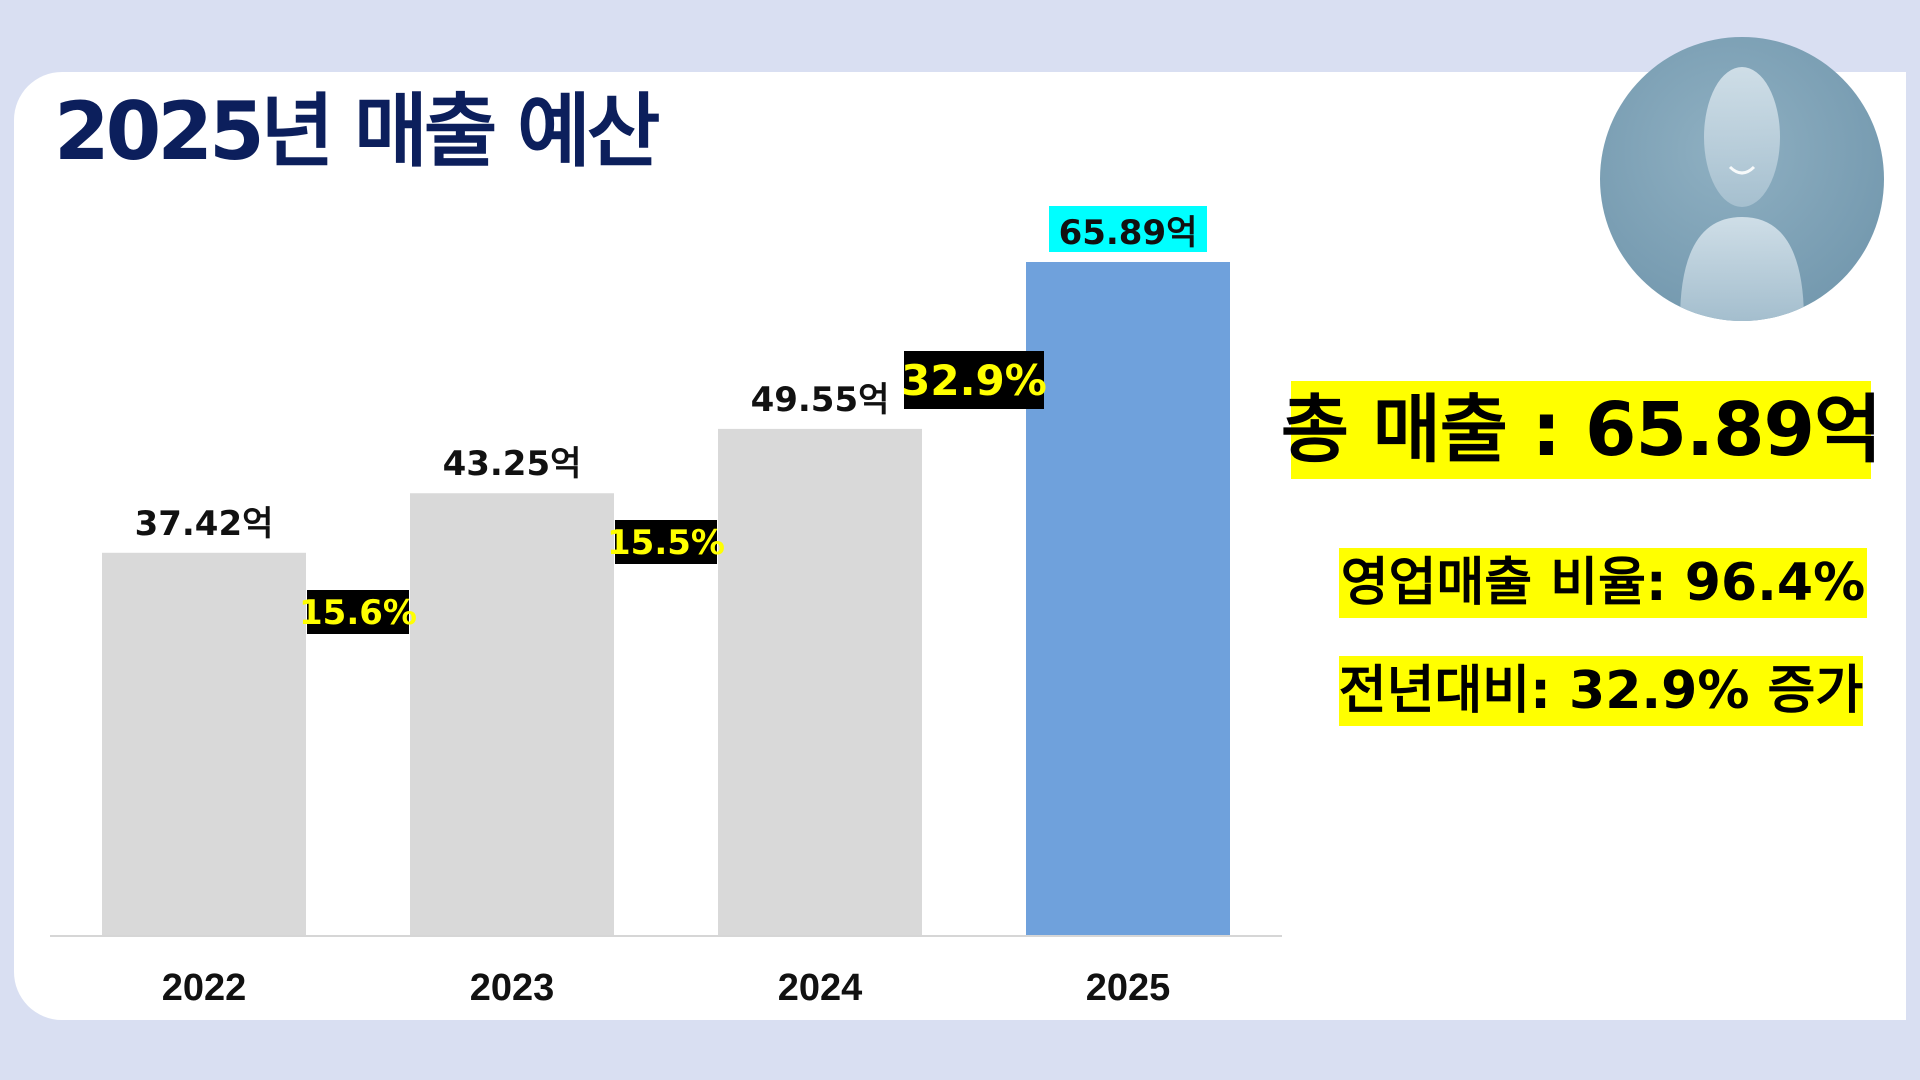 The width and height of the screenshot is (1920, 1080). I want to click on value-label-bg-2025, so click(1128, 229).